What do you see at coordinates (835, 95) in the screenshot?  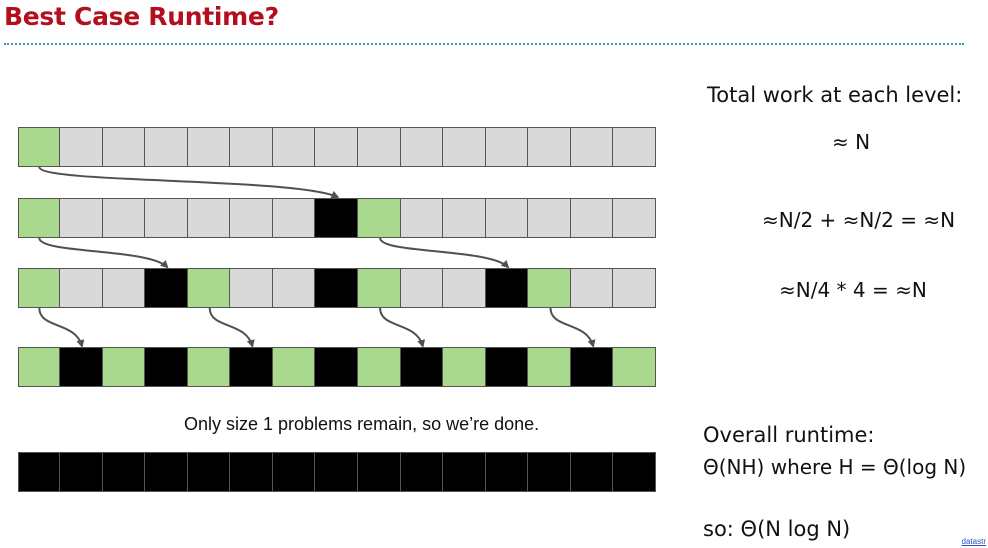 I see `work-per-level-heading: Total work at each level:` at bounding box center [835, 95].